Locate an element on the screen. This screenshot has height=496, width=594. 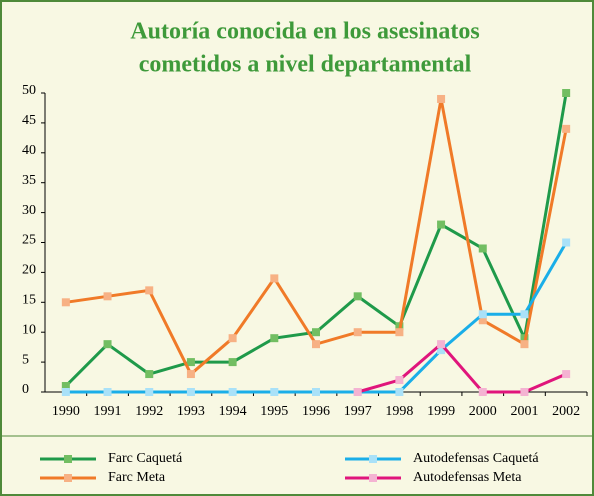
y-tick-label: 50 is located at coordinates (29, 90).